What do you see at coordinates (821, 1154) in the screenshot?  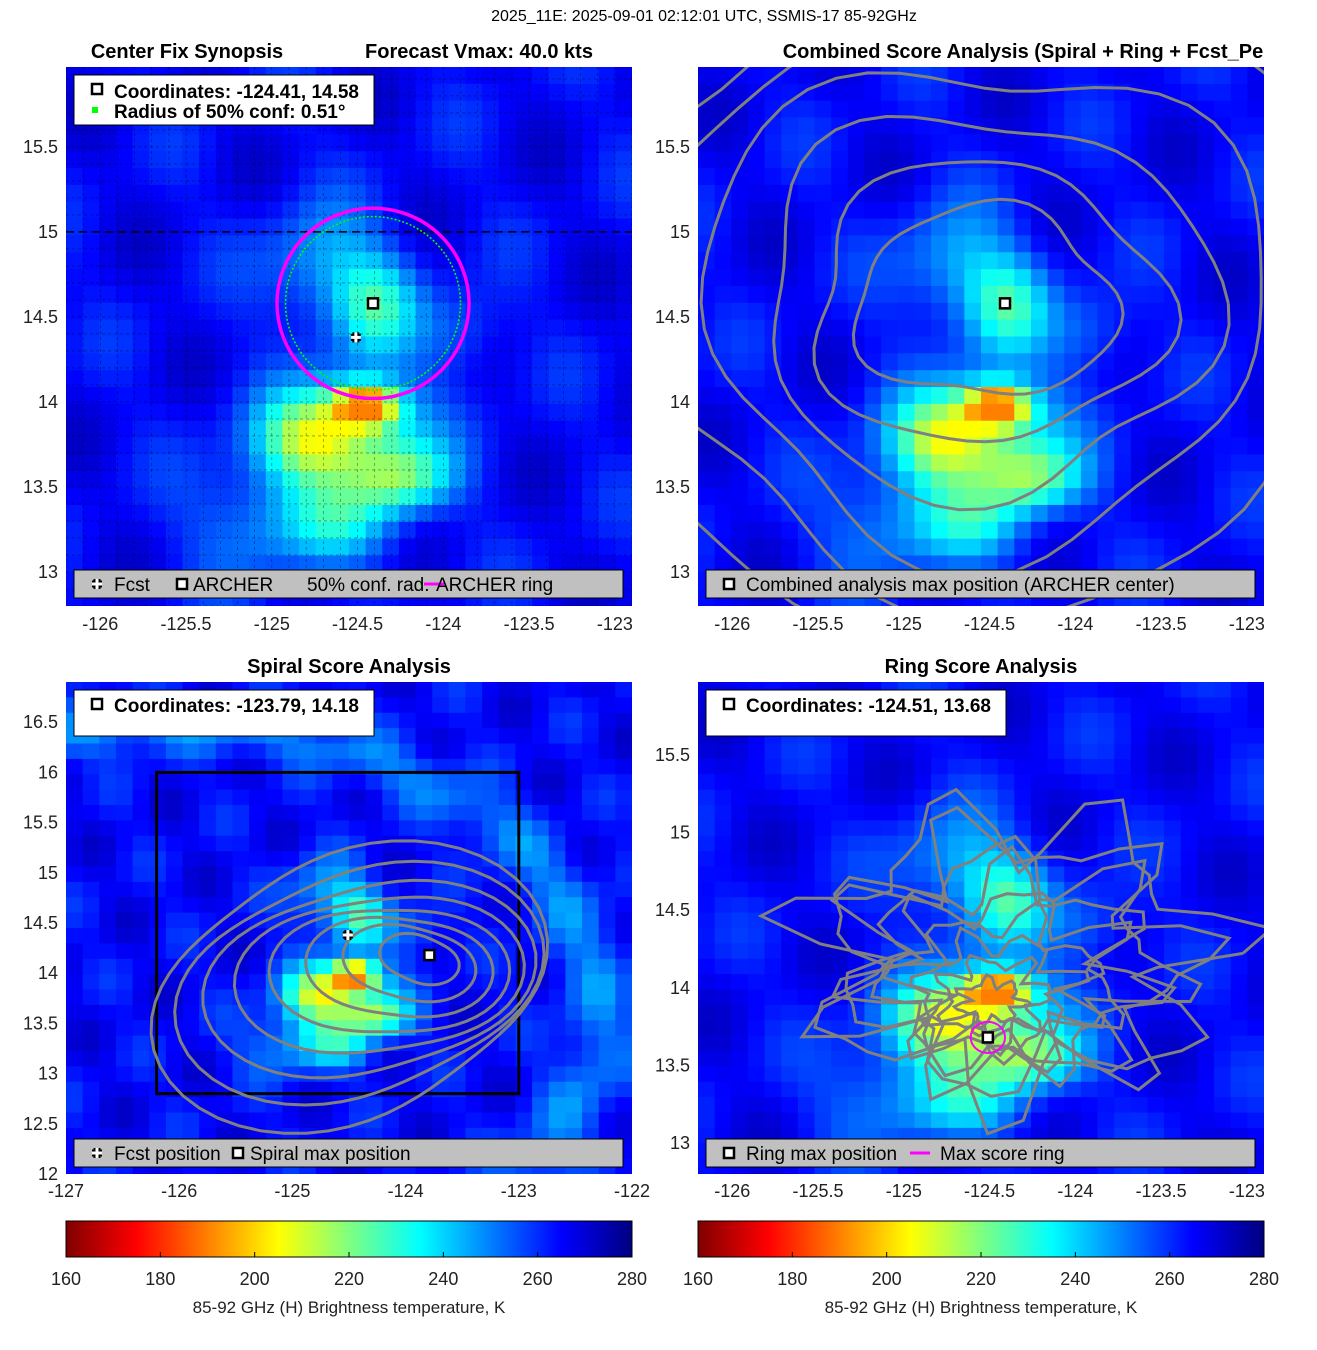 I see `legend-ring-max: Ring max position` at bounding box center [821, 1154].